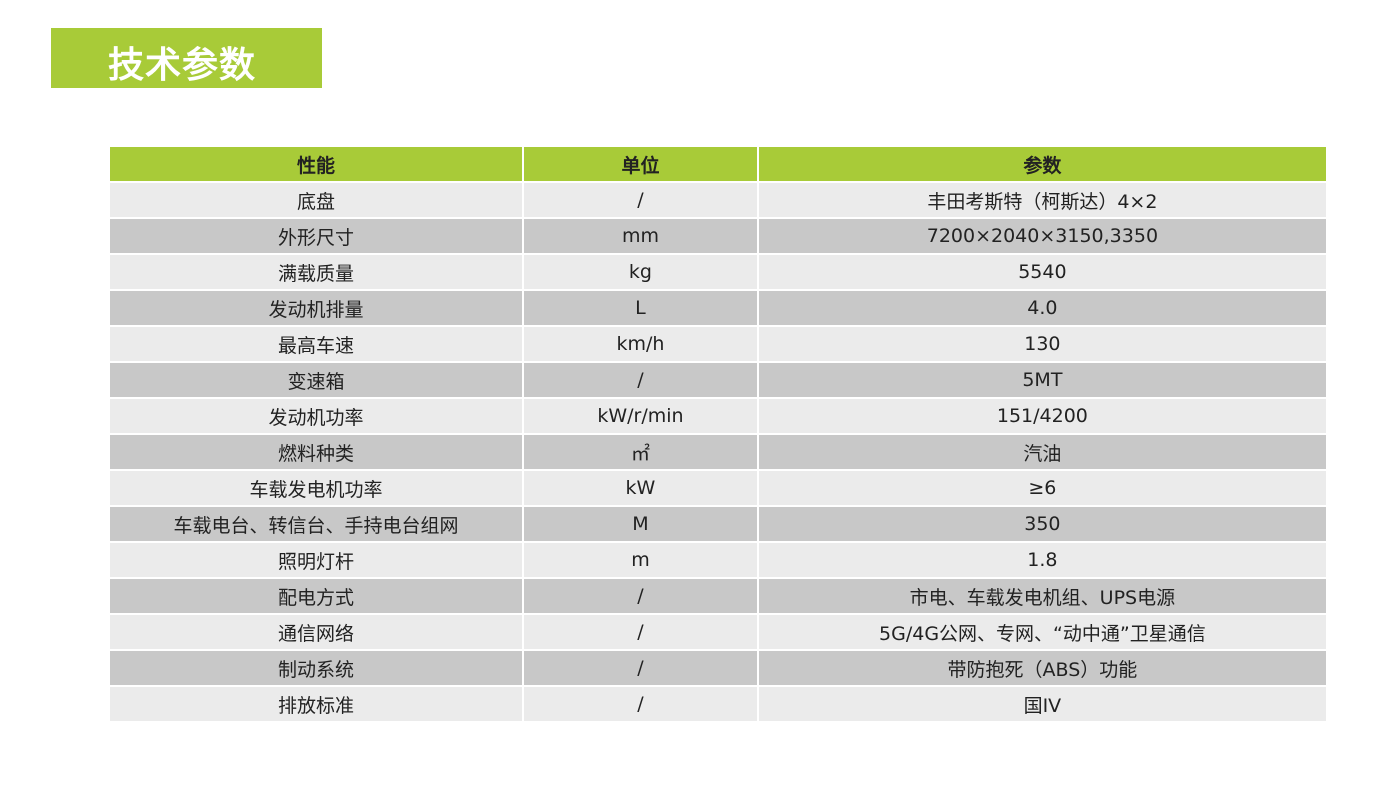  Describe the element at coordinates (640, 272) in the screenshot. I see `cell-unit: kg` at that location.